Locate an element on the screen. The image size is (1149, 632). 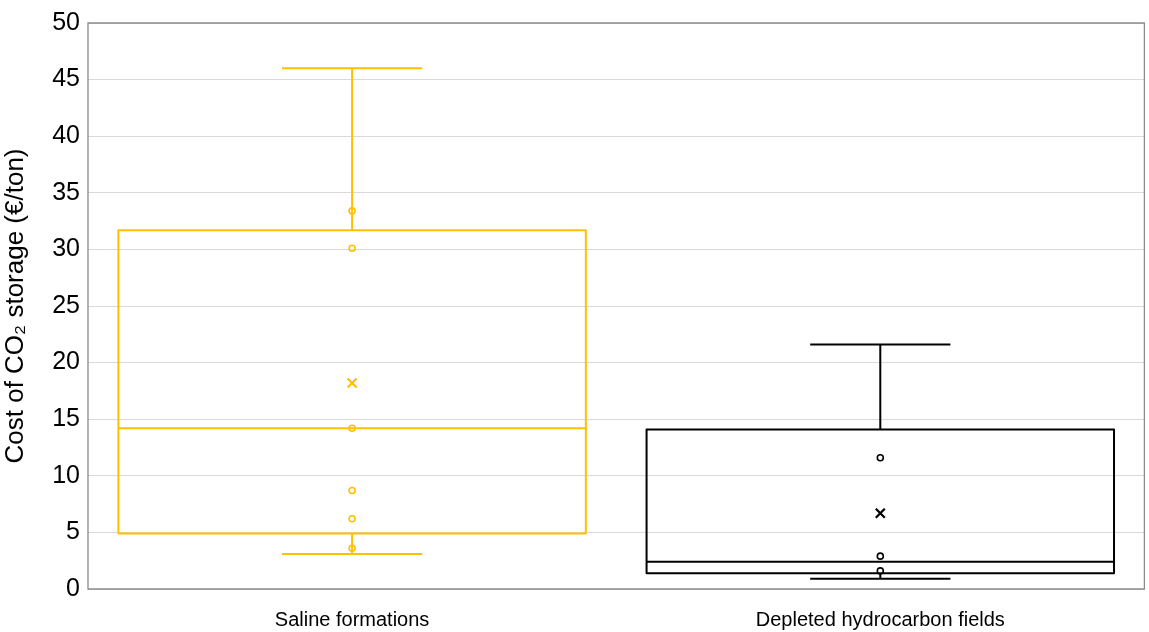
y-tick-label: 25 is located at coordinates (66, 303).